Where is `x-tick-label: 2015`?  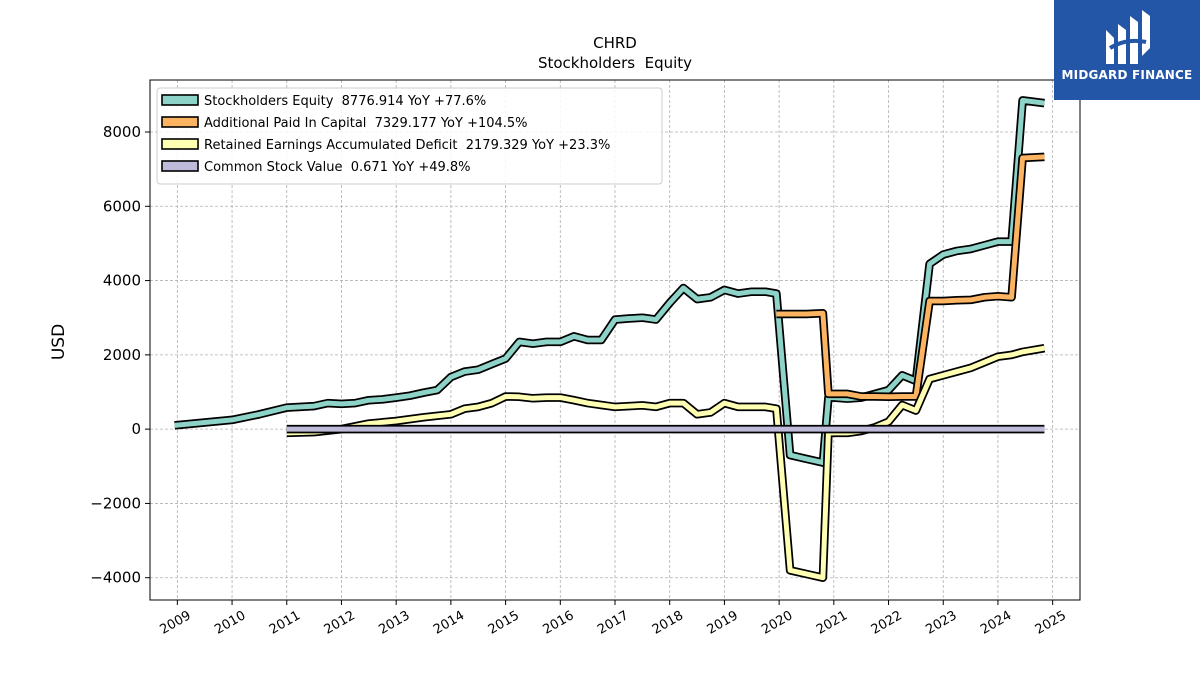
x-tick-label: 2015 is located at coordinates (504, 623).